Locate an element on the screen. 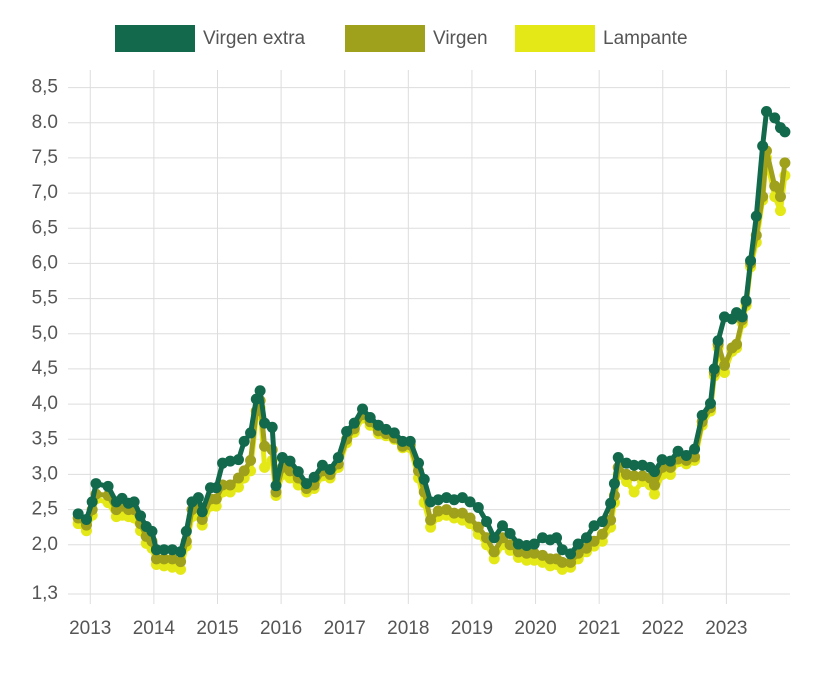 This screenshot has width=825, height=673. legend-label: Lampante is located at coordinates (645, 38).